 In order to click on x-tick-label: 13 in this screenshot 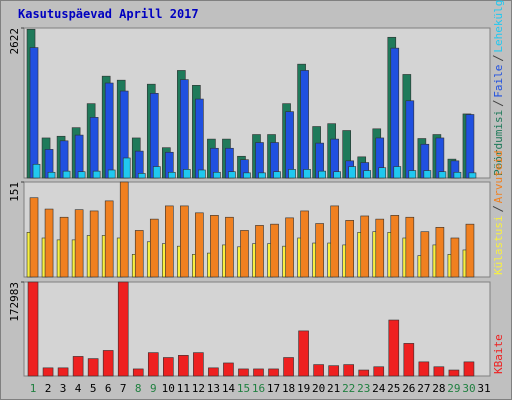, I will do `click(213, 388)`.